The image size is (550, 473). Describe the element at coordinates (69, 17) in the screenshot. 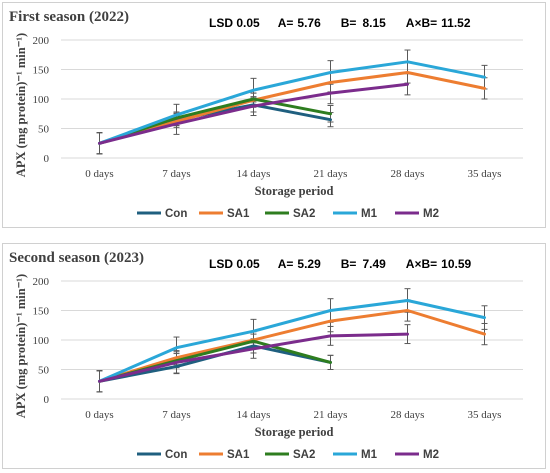

I see `chart-title: First season (2022)` at that location.